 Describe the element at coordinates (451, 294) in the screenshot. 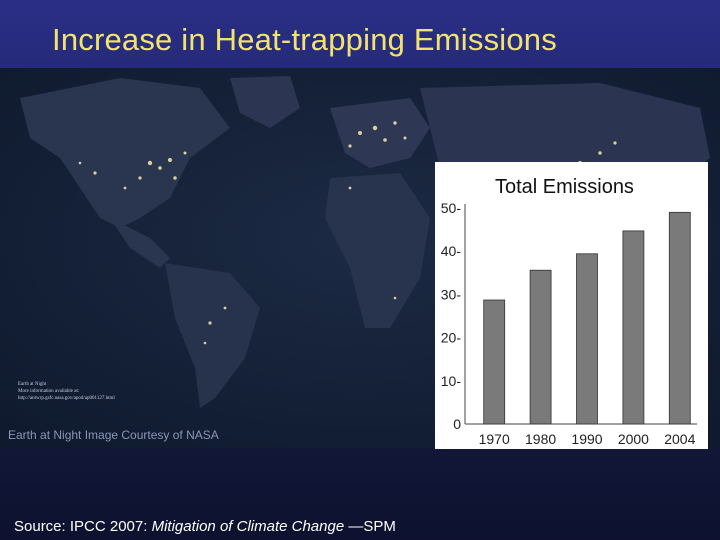

I see `y-tick-label: 30-` at that location.